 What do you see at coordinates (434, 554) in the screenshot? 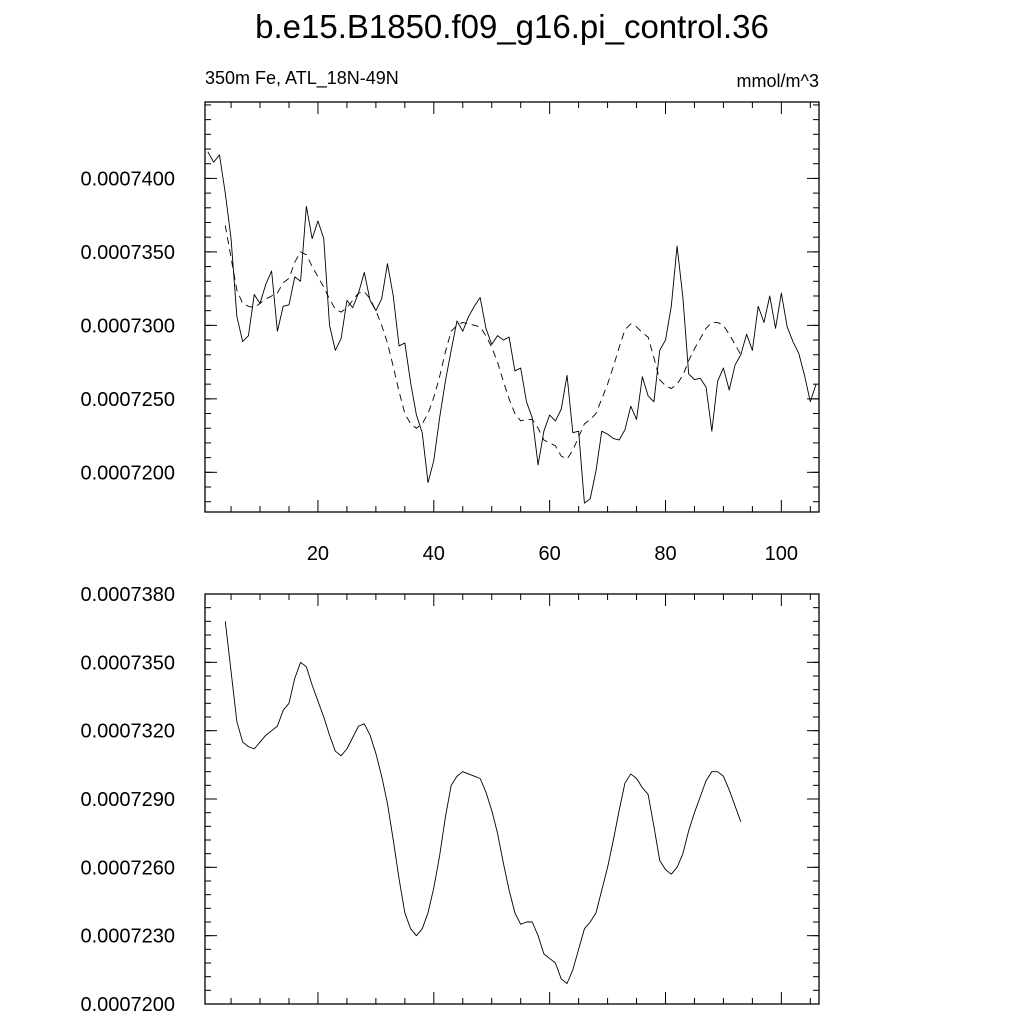
I see `top-x-tick-label: 40` at bounding box center [434, 554].